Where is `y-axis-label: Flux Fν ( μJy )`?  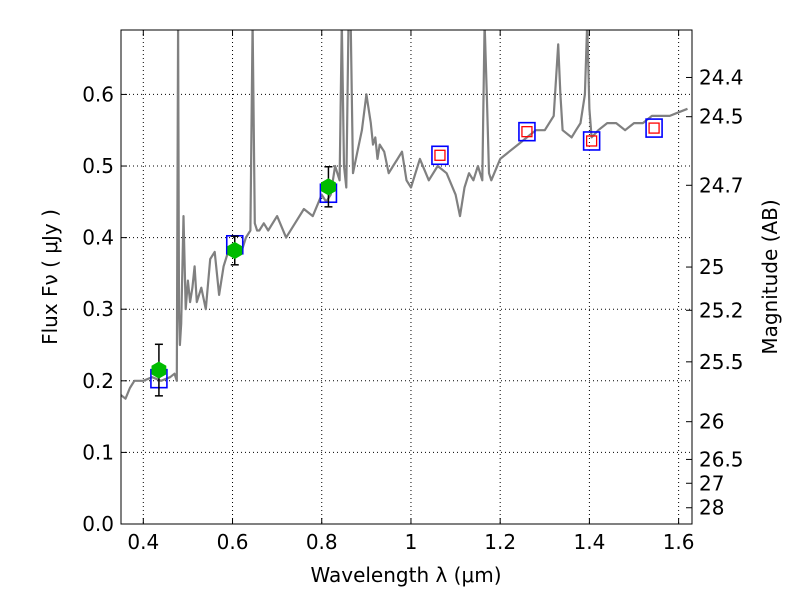
y-axis-label: Flux Fν ( μJy ) is located at coordinates (50, 277).